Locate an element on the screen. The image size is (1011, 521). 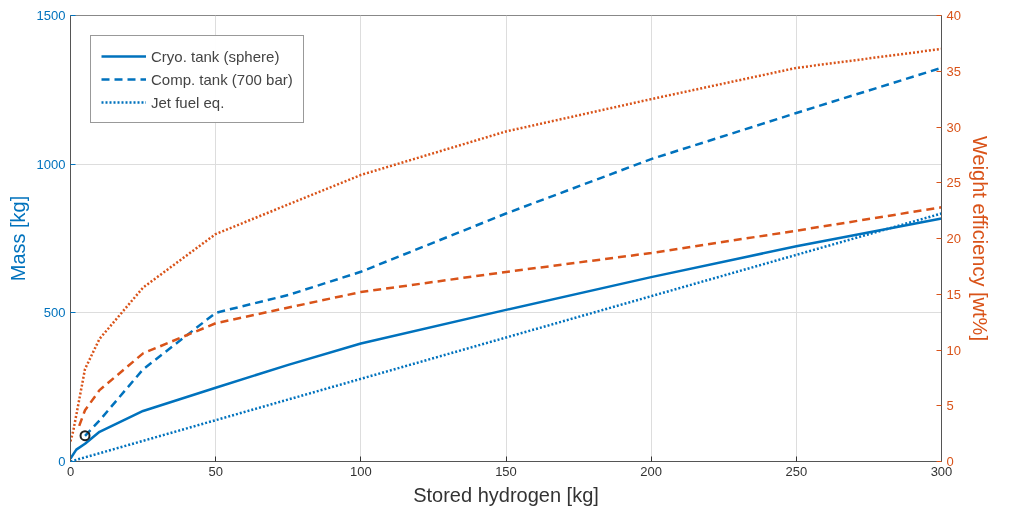
y2-tick-label: 5 is located at coordinates (950, 406).